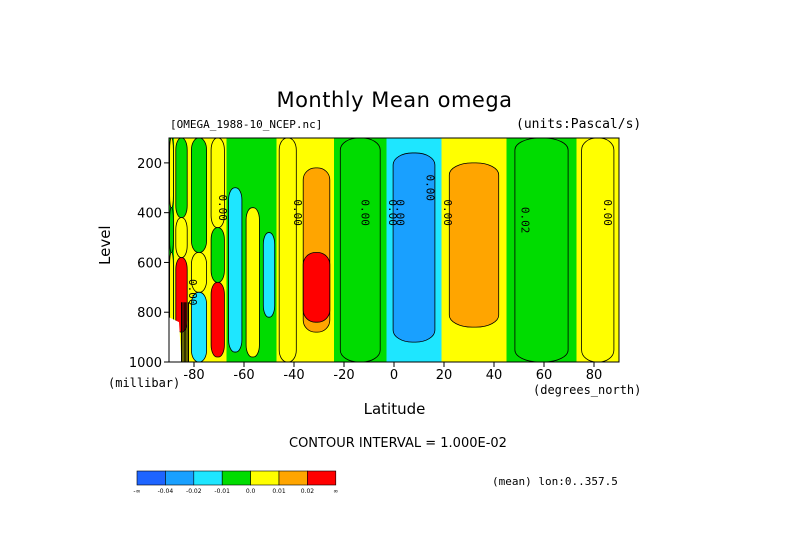 The width and height of the screenshot is (789, 558). I want to click on contour-labels: 0.000.000.00 0.00 0.000.000.000.00 0.02 0.00, so click(400, 240).